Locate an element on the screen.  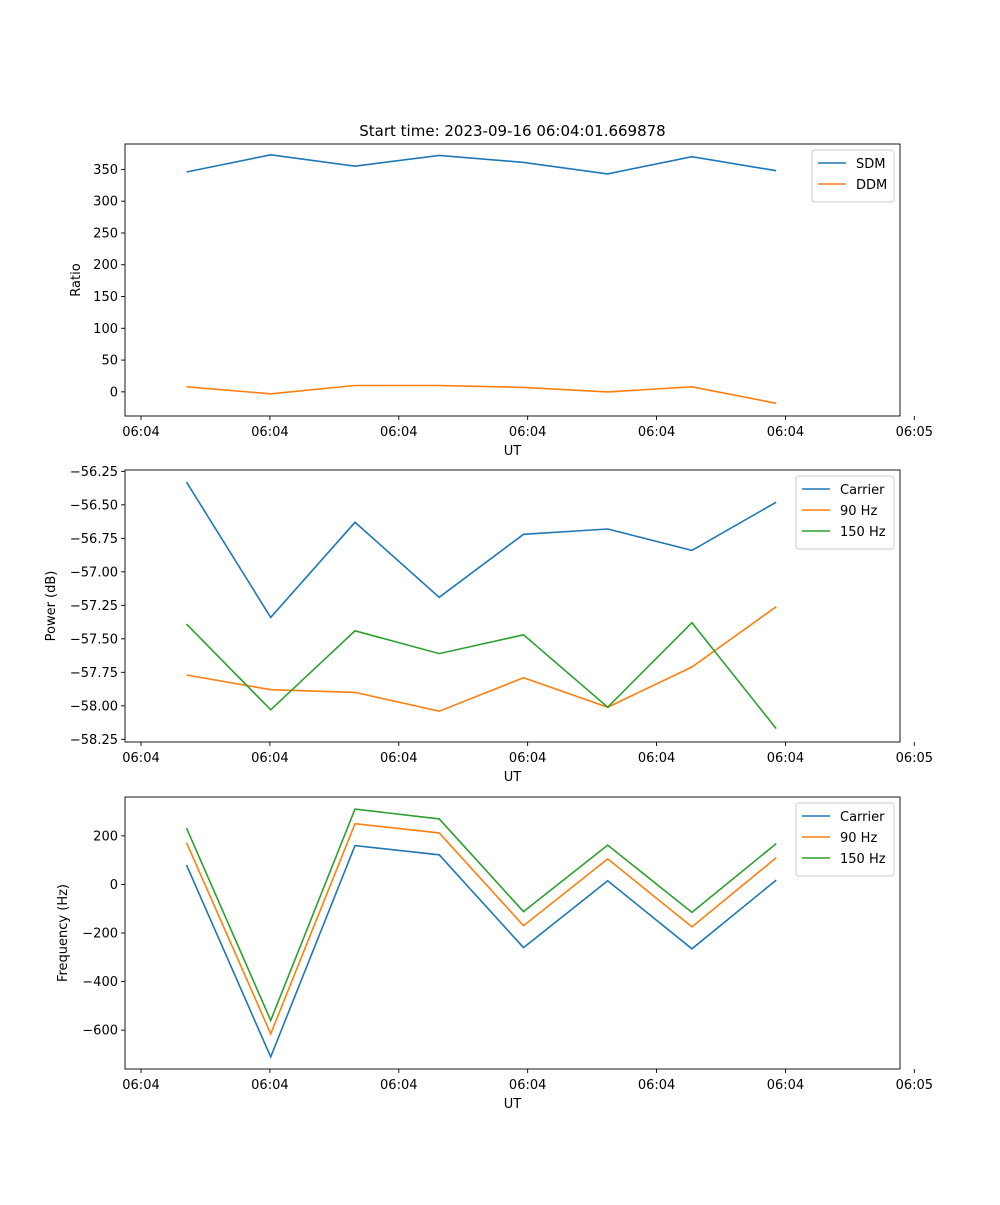
legend-label: DDM is located at coordinates (871, 185).